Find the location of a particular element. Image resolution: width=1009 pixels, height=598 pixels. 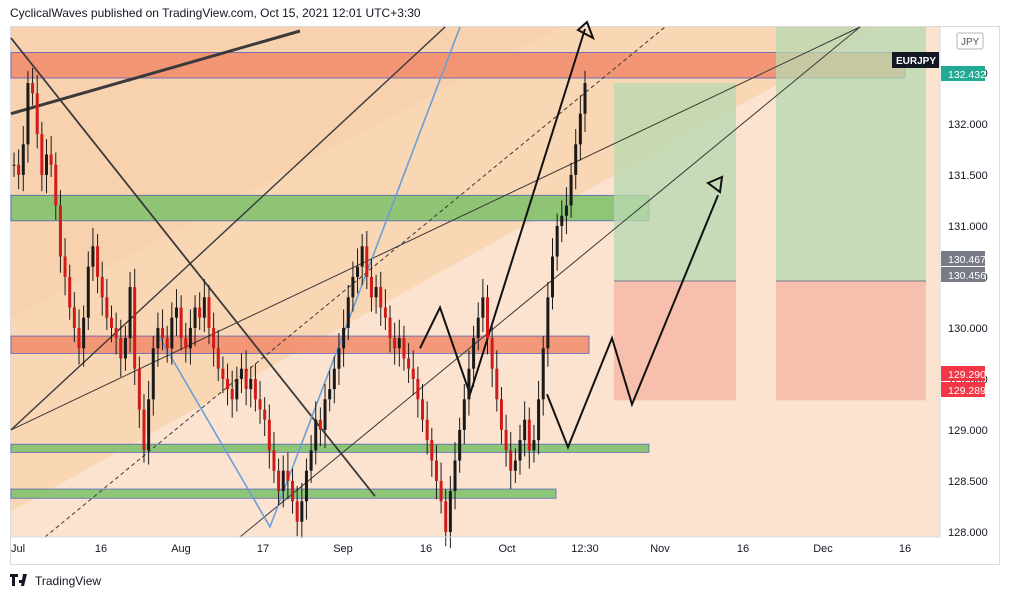

symbol-tag is located at coordinates (915, 60).